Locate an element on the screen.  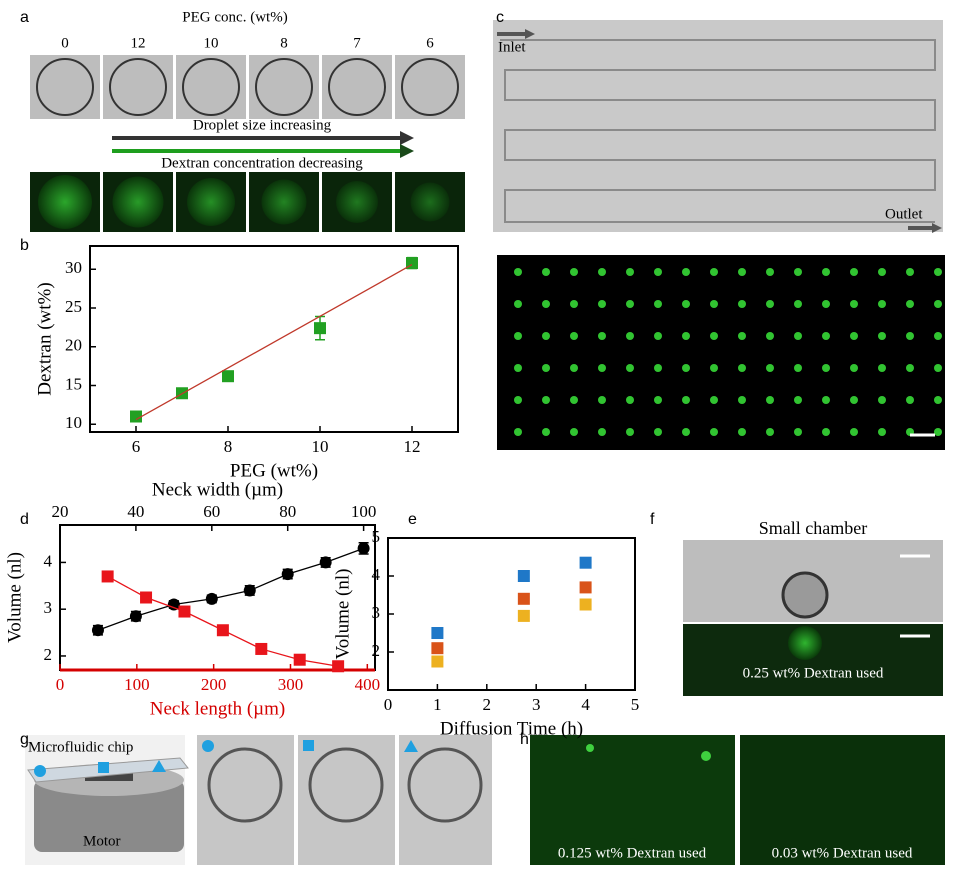
y-tick-label: 10 is located at coordinates (73, 422).